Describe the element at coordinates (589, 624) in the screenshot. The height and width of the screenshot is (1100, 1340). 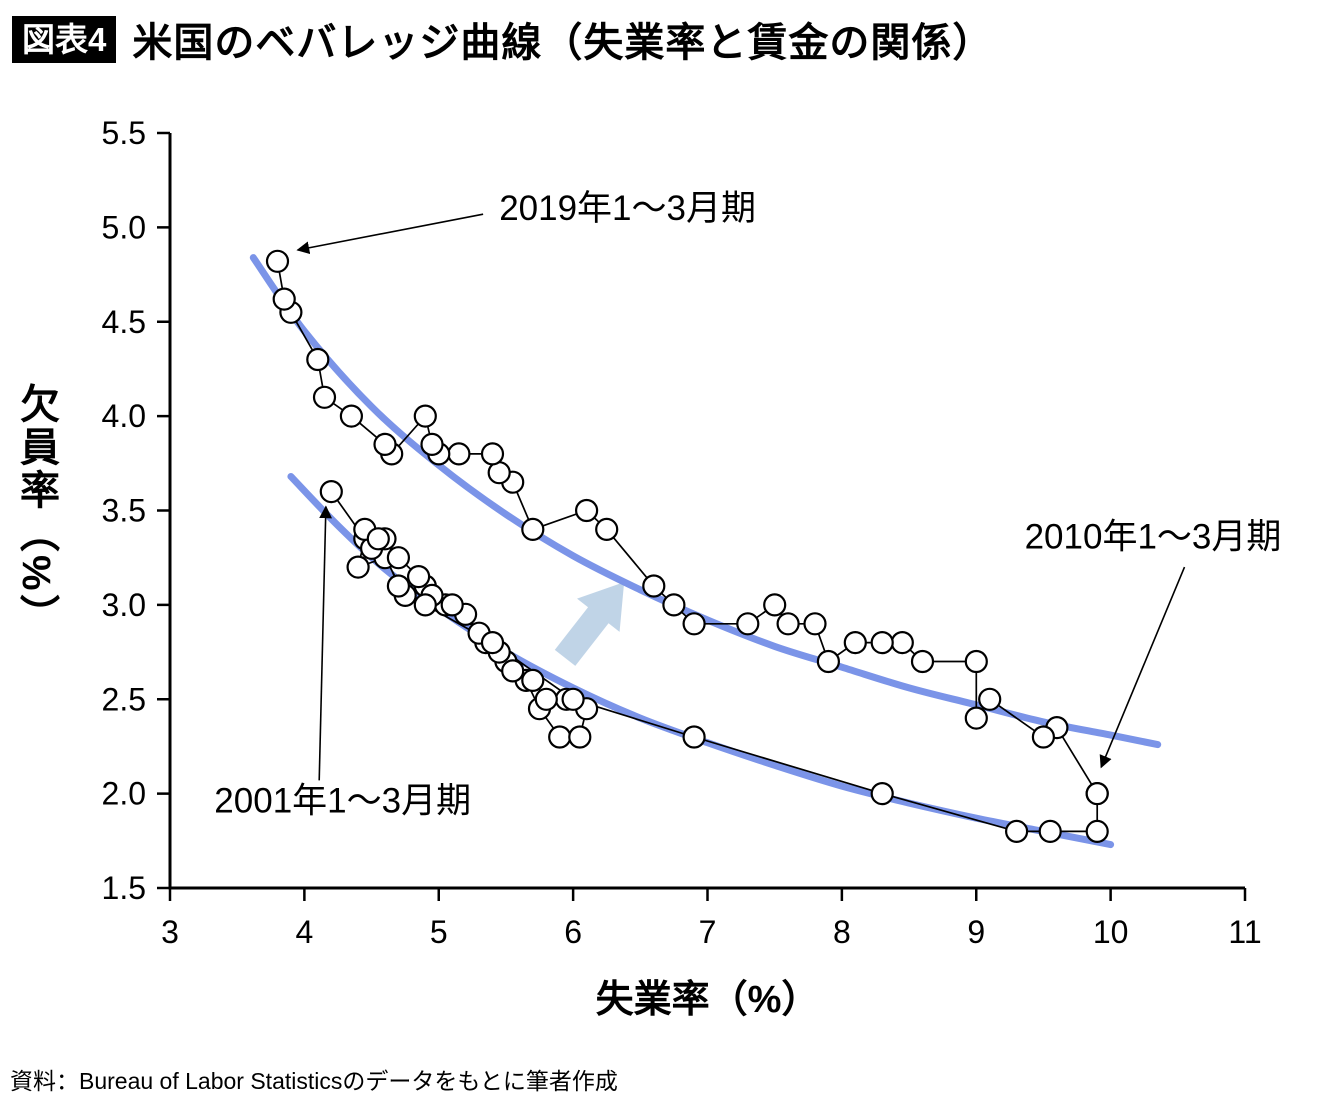
I see `shift-arrow-icon` at that location.